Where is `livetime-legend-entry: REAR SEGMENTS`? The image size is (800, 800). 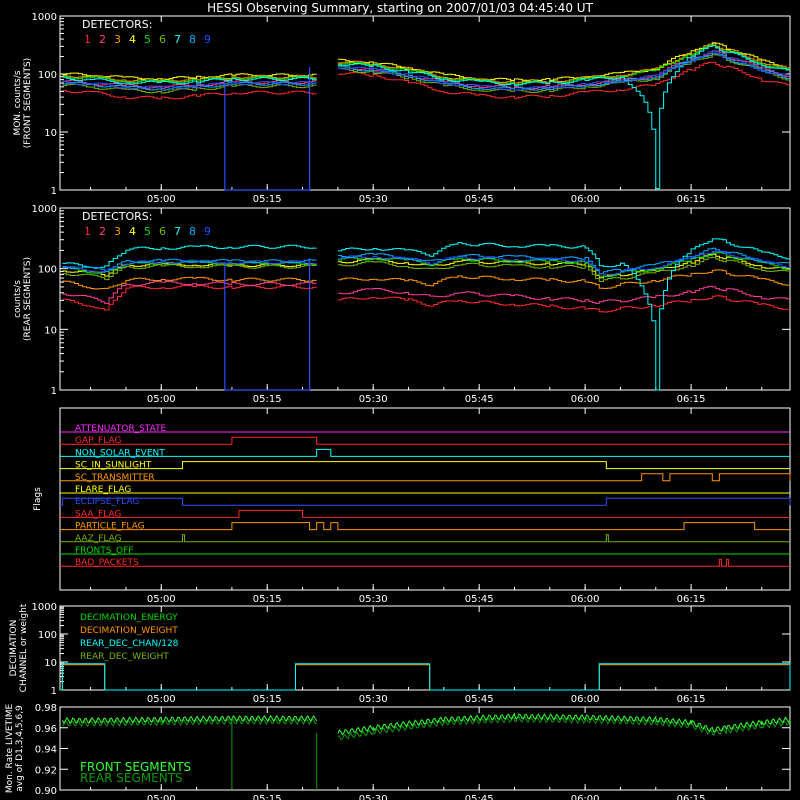 livetime-legend-entry: REAR SEGMENTS is located at coordinates (131, 778).